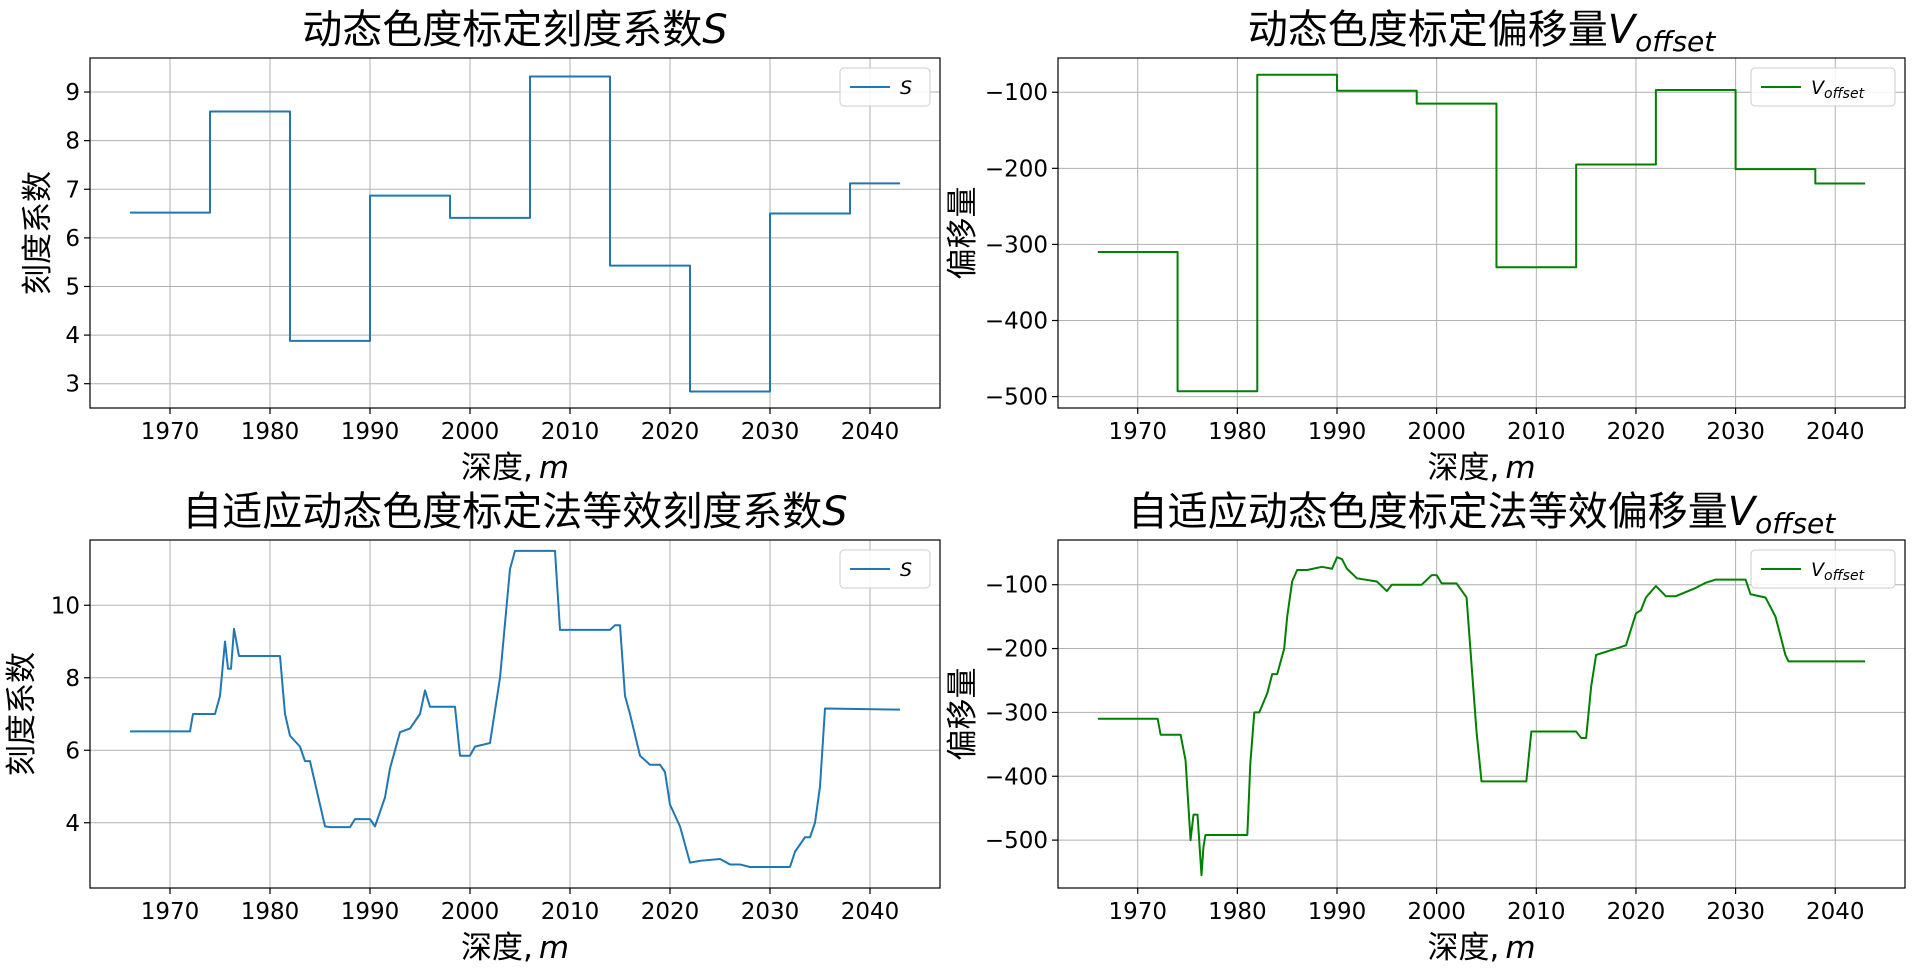  I want to click on y-tick-label: 9, so click(72, 93).